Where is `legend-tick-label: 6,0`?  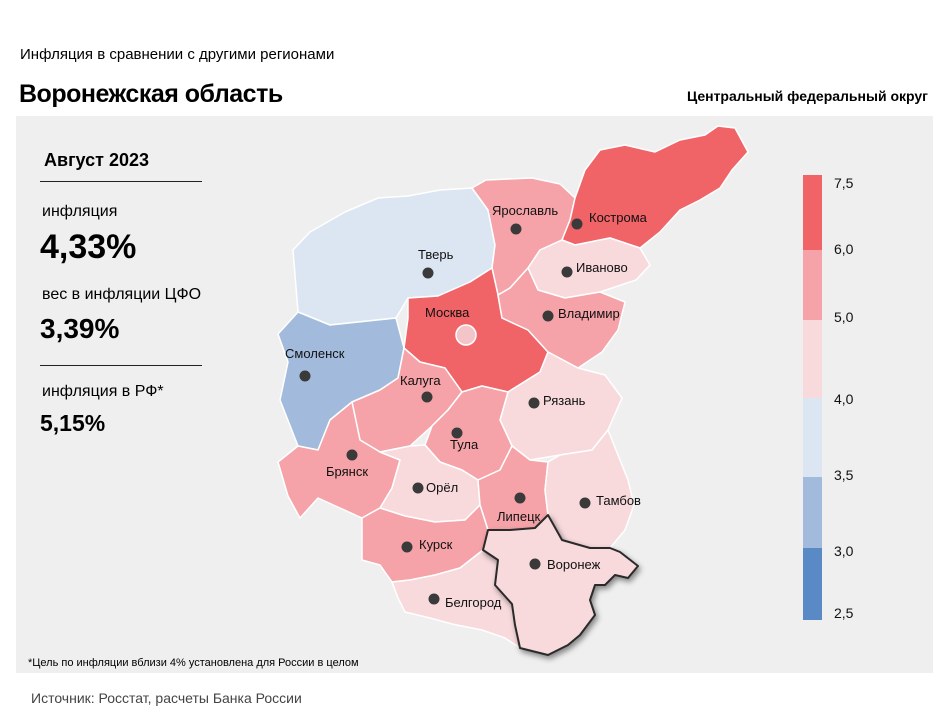
legend-tick-label: 6,0 is located at coordinates (844, 249).